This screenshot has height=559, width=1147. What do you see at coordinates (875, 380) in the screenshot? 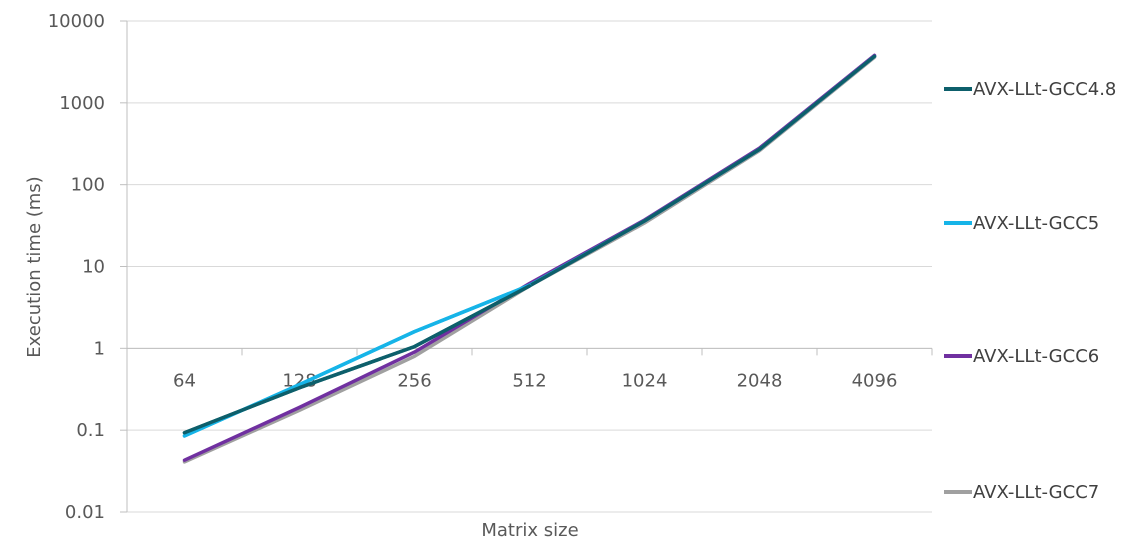
I see `x-tick-label: 4096` at bounding box center [875, 380].